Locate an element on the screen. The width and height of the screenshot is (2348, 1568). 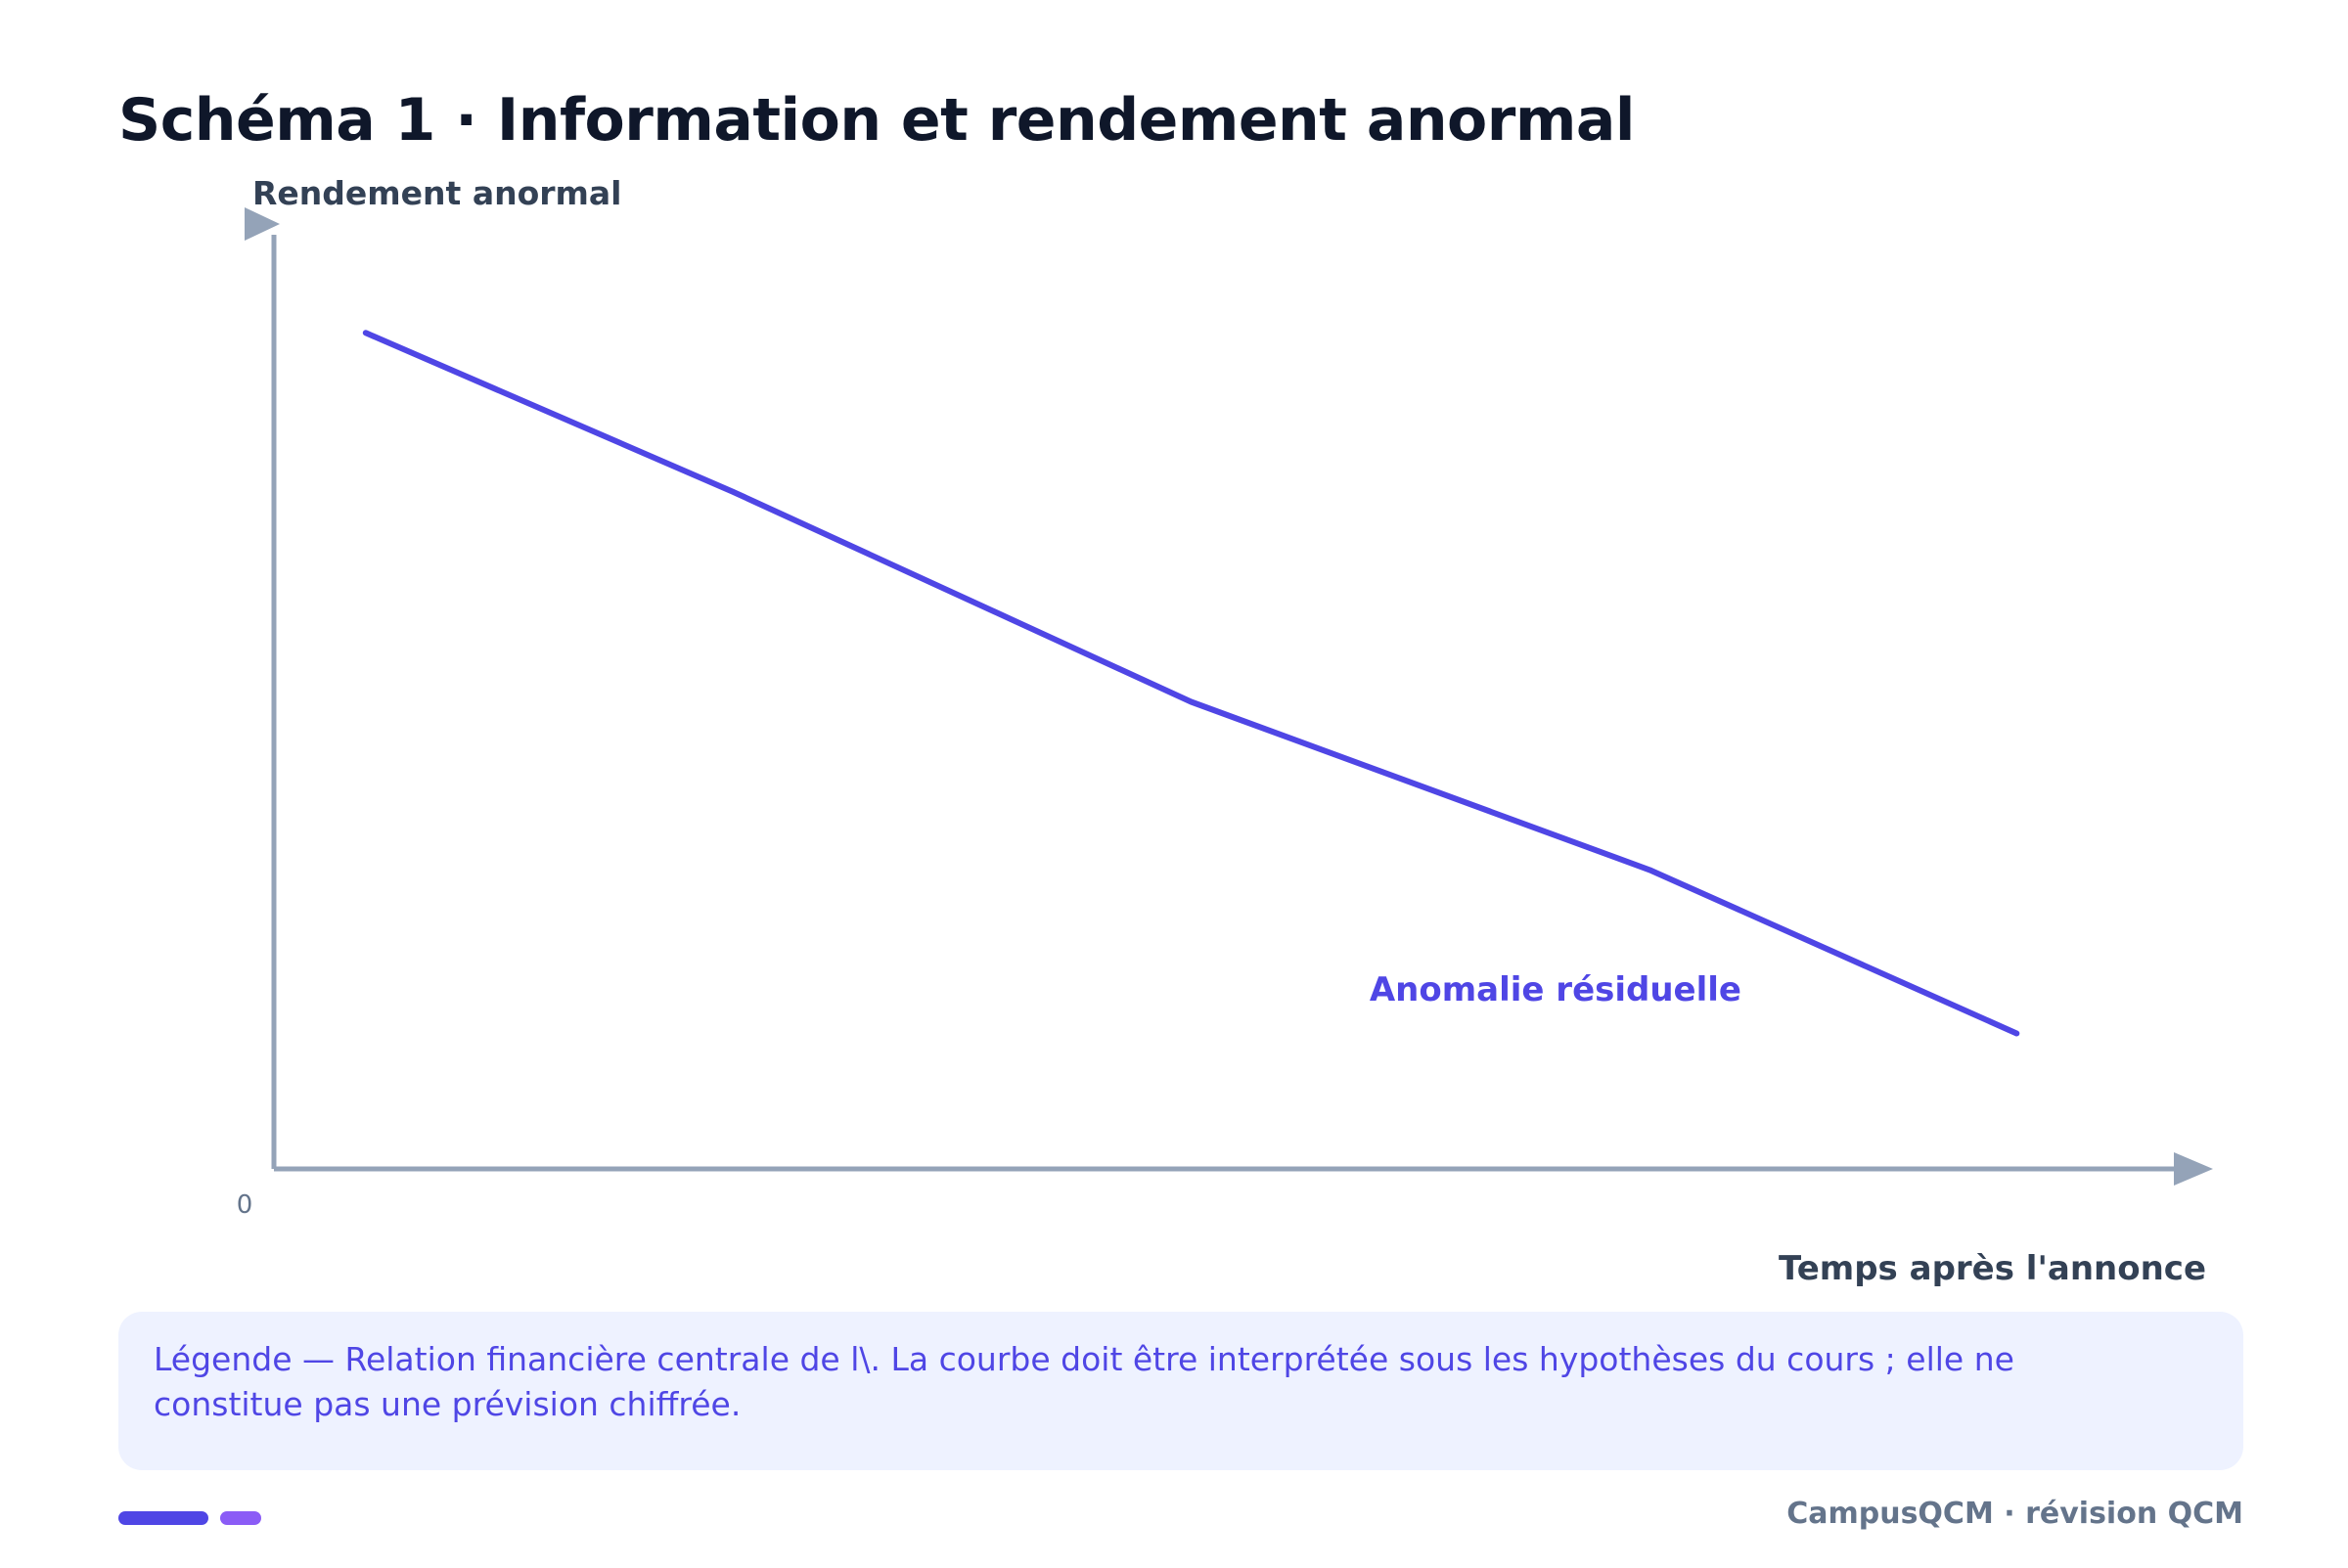
footer-brand: CampusQCM · révision QCM is located at coordinates (2014, 1514).